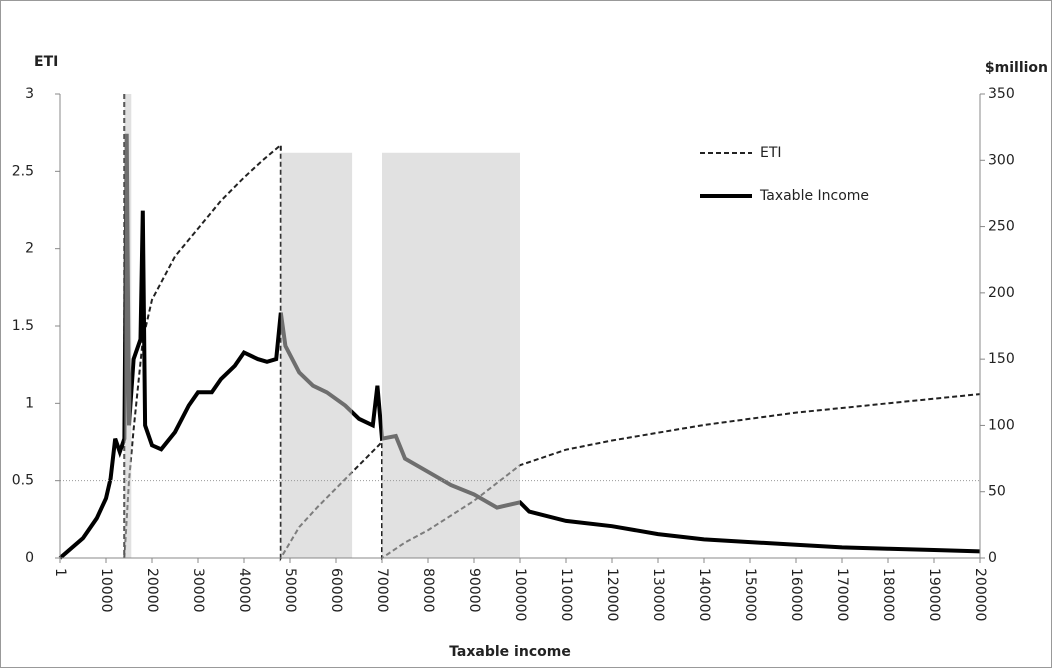  I want to click on legend-label: ETI, so click(771, 153).